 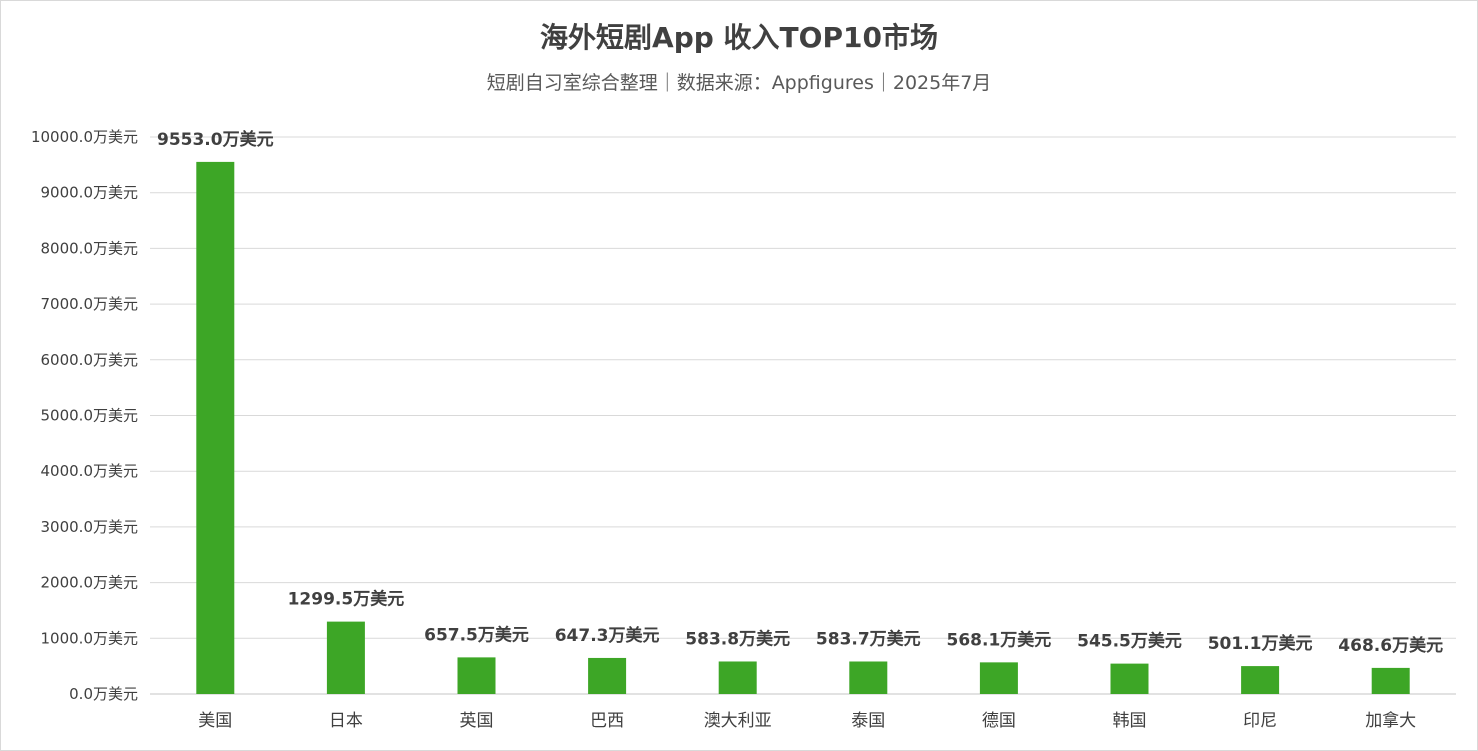 What do you see at coordinates (103, 694) in the screenshot?
I see `y-tick-label: 0.0万美元` at bounding box center [103, 694].